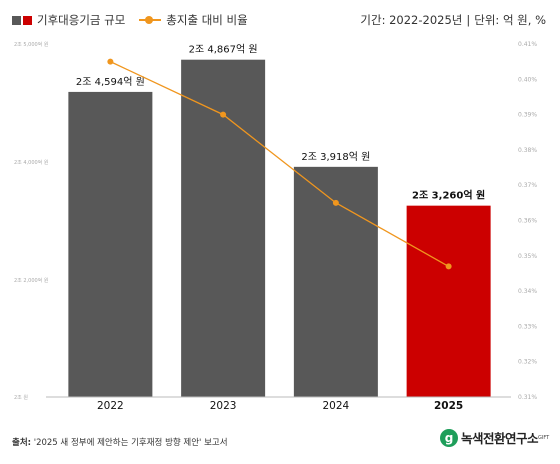 Image resolution: width=560 pixels, height=464 pixels. Describe the element at coordinates (527, 291) in the screenshot. I see `y-right-tick-label: 0.34%` at that location.